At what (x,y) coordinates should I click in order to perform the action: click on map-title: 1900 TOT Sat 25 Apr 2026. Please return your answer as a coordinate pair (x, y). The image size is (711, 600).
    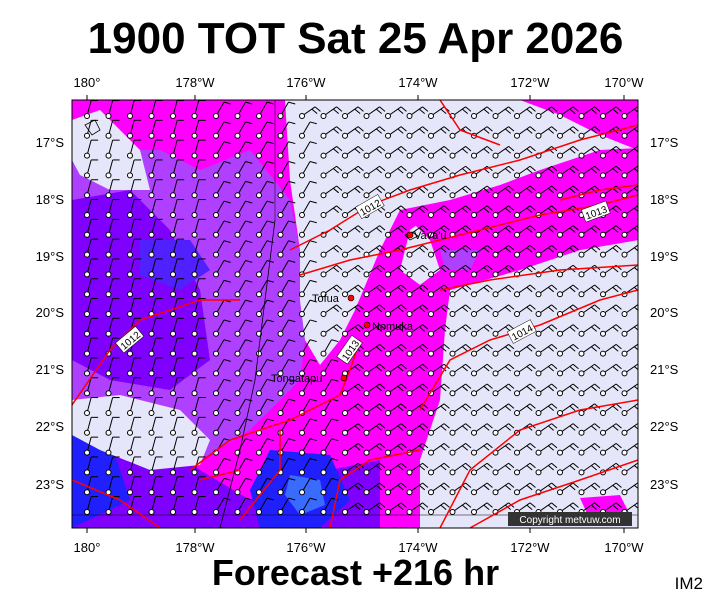
    Looking at the image, I should click on (355, 38).